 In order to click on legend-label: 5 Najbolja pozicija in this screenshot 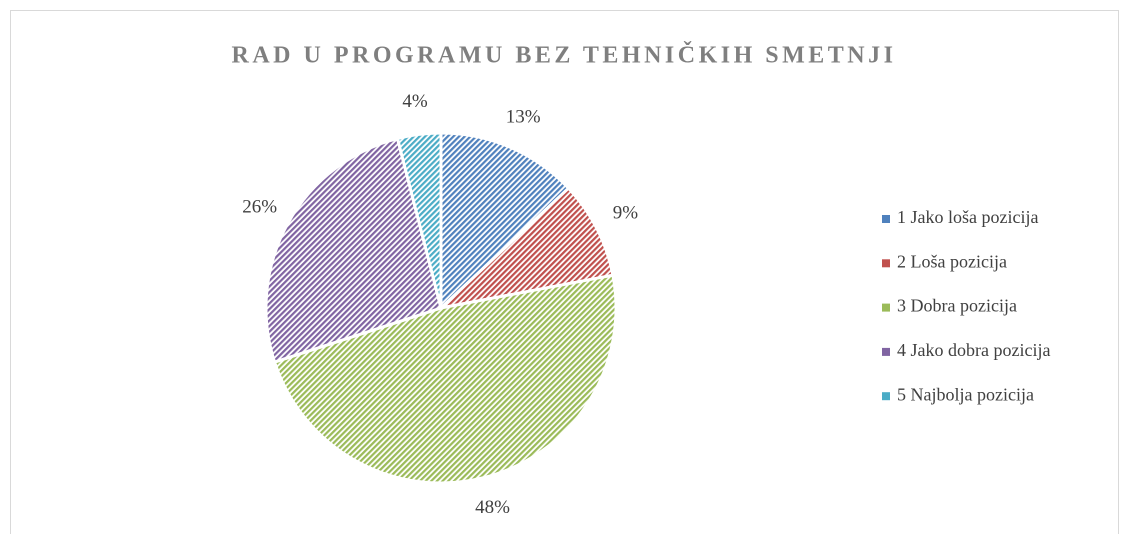, I will do `click(965, 394)`.